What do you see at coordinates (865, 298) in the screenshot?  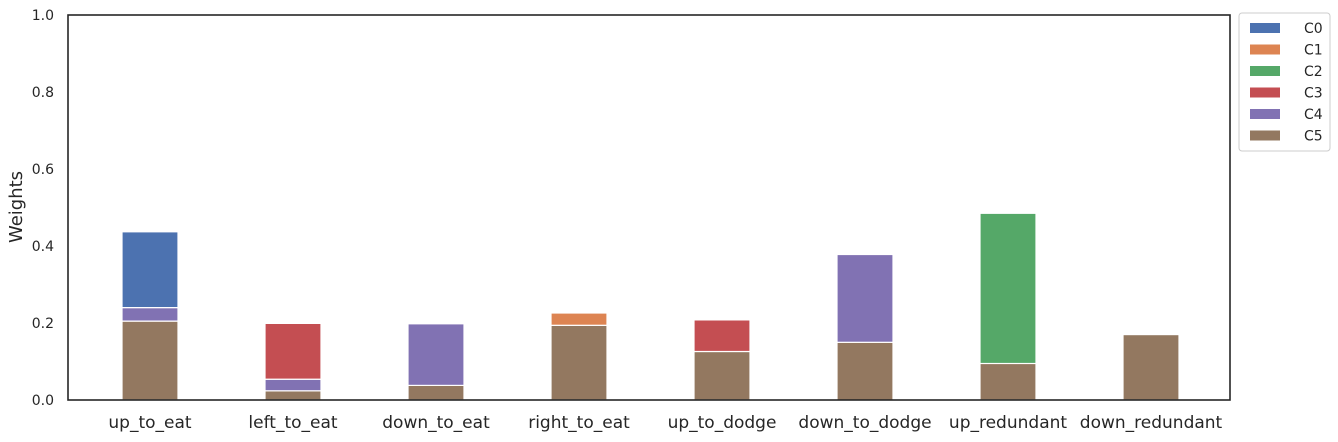 I see `bar-C4-down_to_dodge` at bounding box center [865, 298].